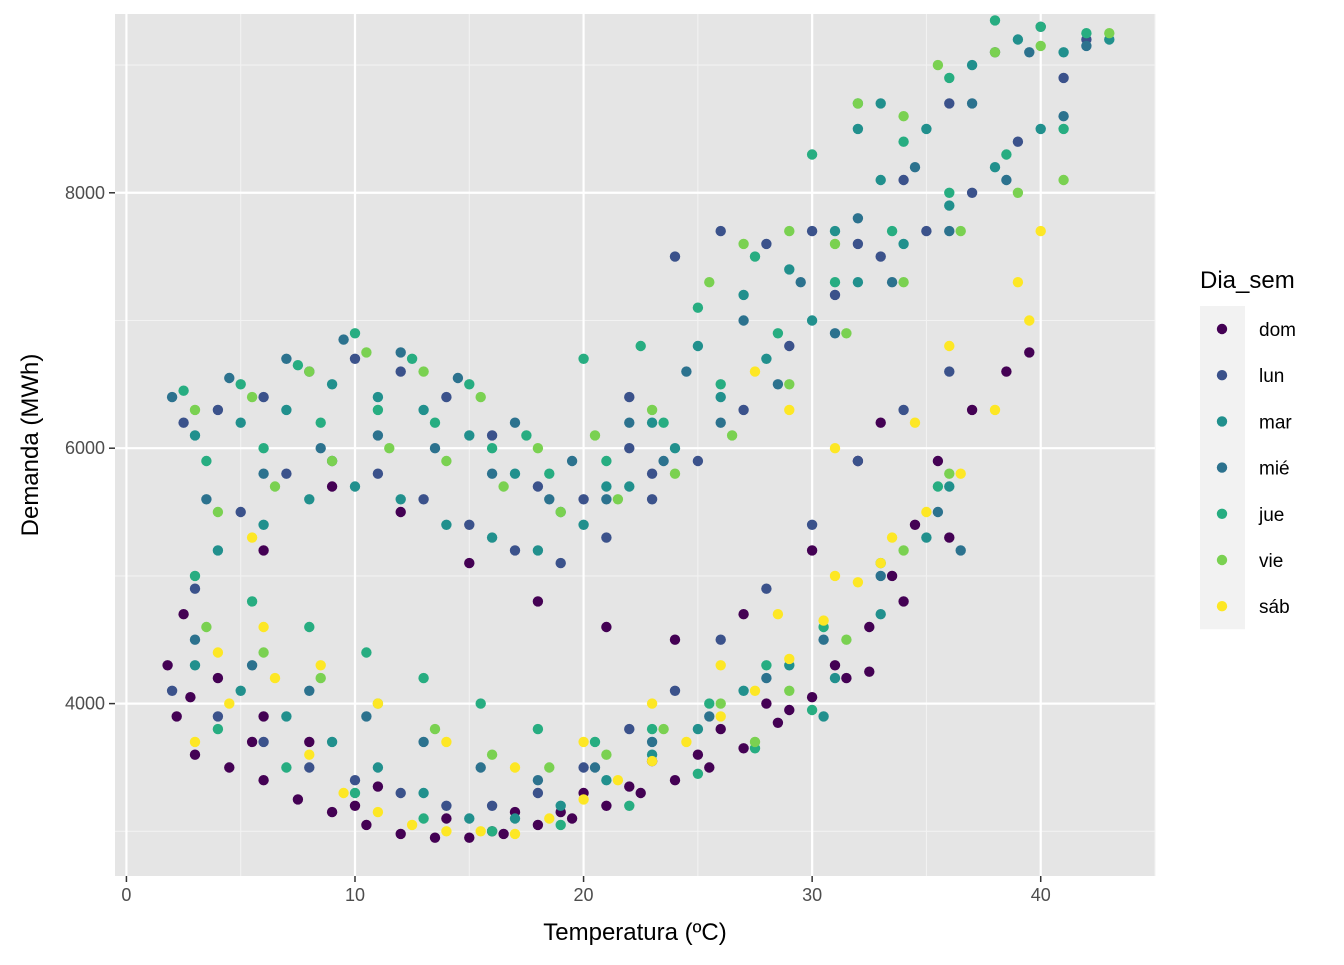  Describe the element at coordinates (1274, 469) in the screenshot. I see `legend-label: mié` at that location.